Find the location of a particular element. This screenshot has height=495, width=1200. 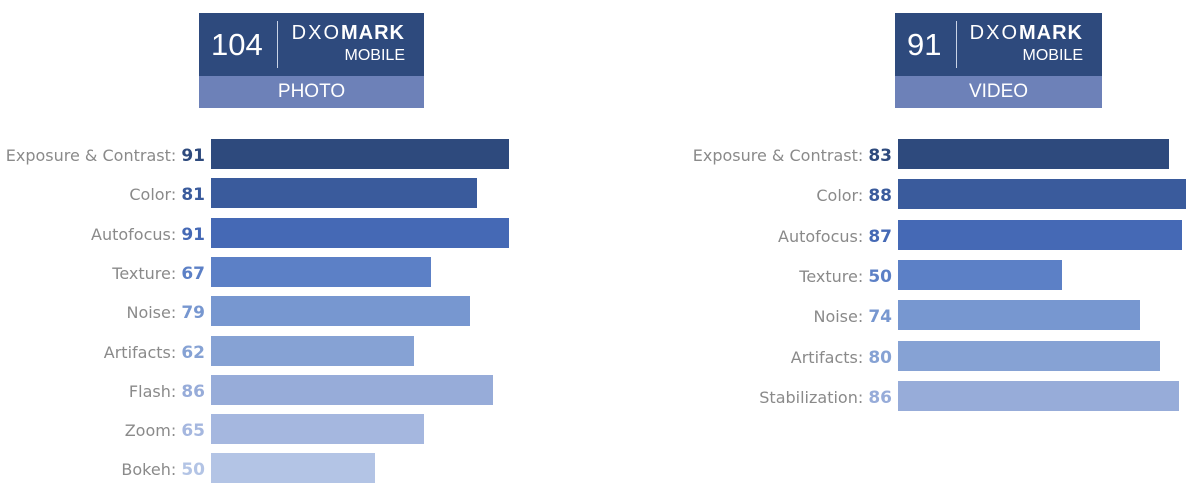

category-label: Color: 88 is located at coordinates (854, 196).